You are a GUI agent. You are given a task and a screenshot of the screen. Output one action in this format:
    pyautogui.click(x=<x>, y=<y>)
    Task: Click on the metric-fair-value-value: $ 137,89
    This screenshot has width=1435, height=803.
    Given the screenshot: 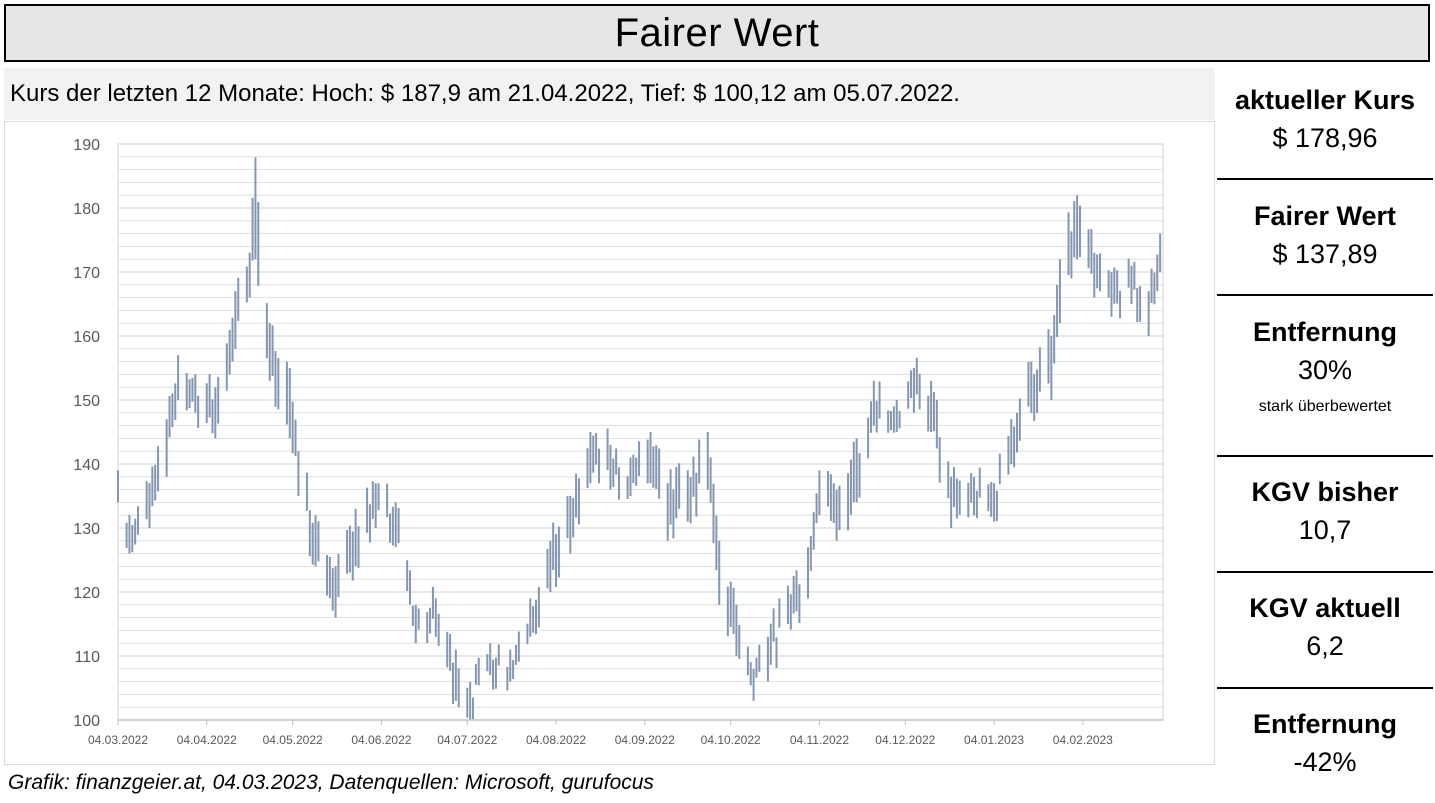 What is the action you would take?
    pyautogui.click(x=1325, y=254)
    